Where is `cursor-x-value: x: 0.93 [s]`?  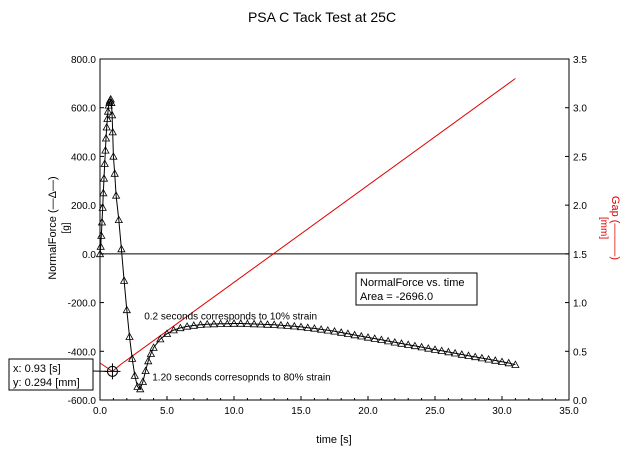 cursor-x-value: x: 0.93 [s] is located at coordinates (37, 369).